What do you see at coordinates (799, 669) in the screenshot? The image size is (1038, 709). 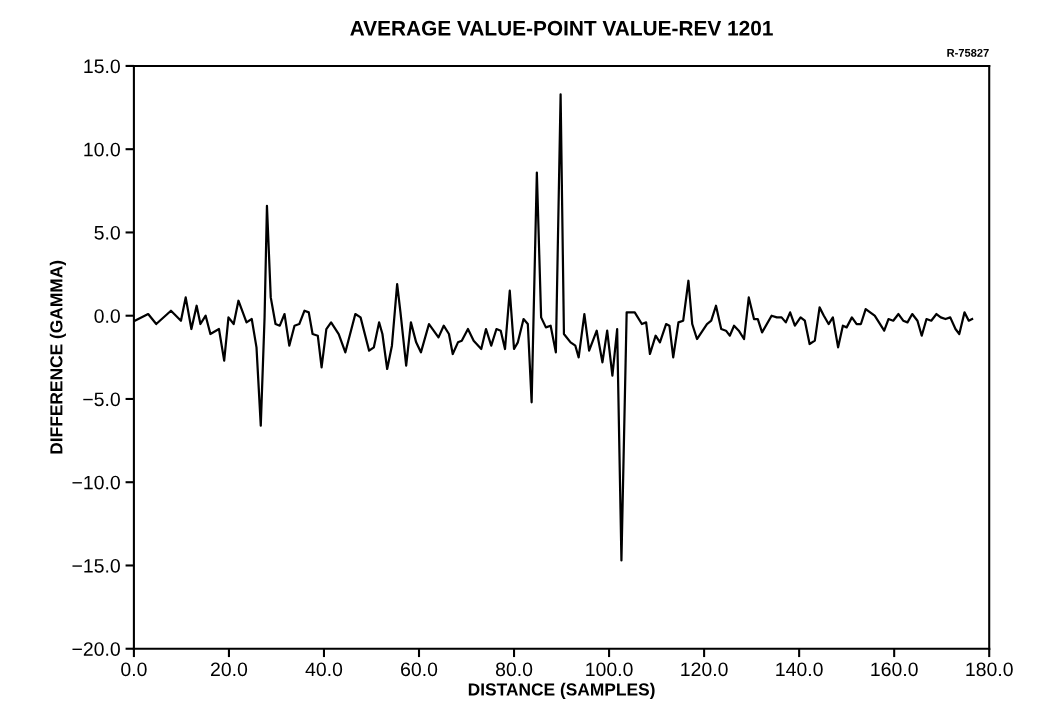 I see `x-tick-label: 140.0` at bounding box center [799, 669].